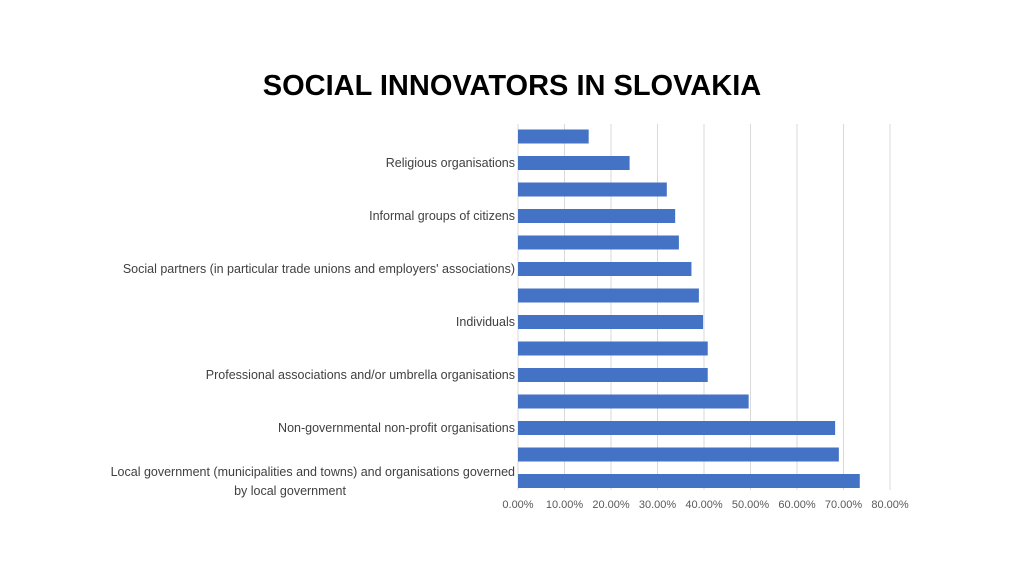 The image size is (1024, 575). Describe the element at coordinates (290, 491) in the screenshot. I see `category-label: by local government` at that location.